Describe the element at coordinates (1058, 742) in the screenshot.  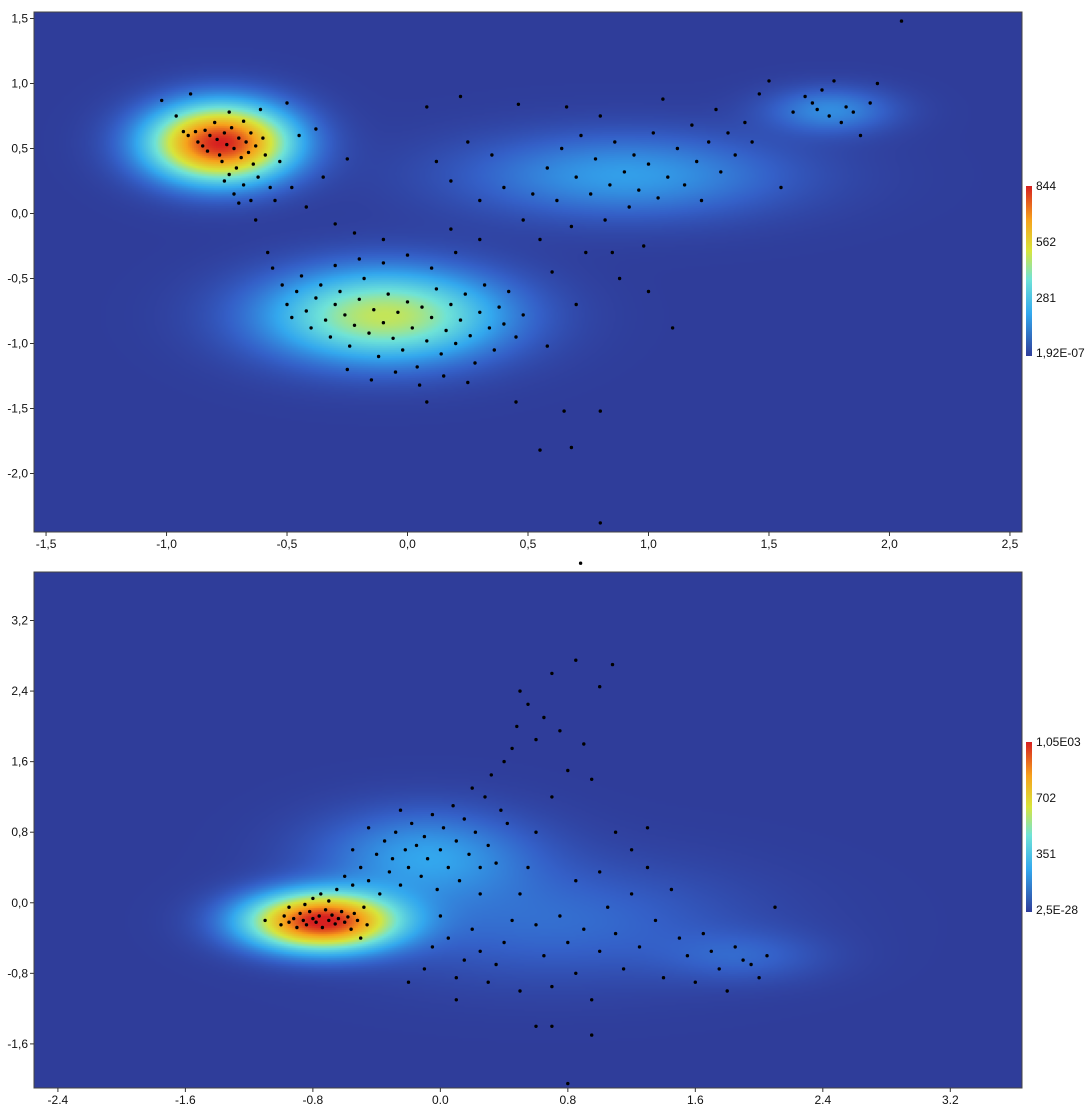
I see `colorbar-label-max-2: 1,05E03` at that location.